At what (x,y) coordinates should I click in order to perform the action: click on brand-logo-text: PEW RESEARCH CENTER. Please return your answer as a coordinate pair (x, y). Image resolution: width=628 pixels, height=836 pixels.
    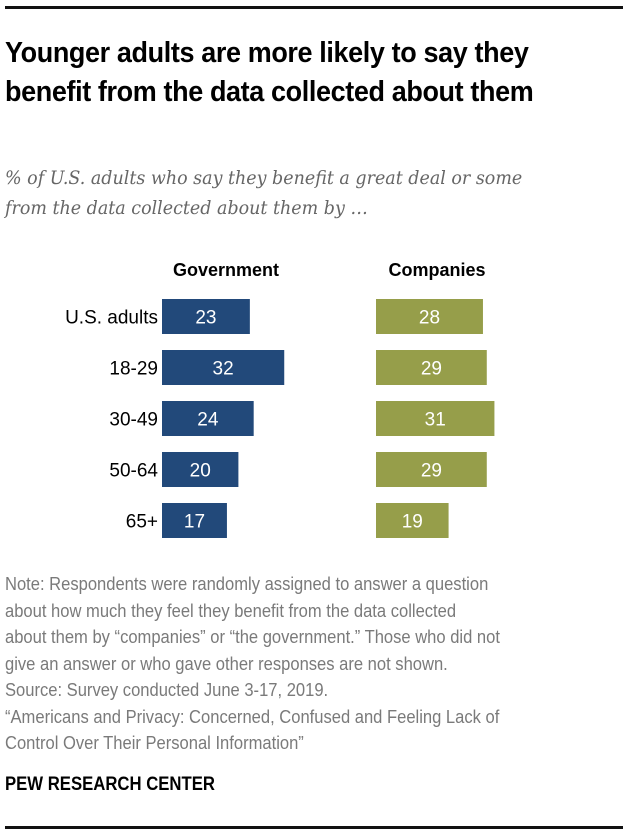
    Looking at the image, I should click on (110, 784).